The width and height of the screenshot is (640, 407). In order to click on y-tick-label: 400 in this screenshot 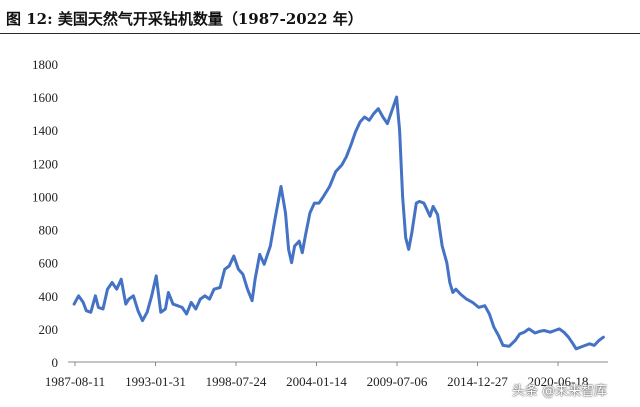, I will do `click(49, 296)`.